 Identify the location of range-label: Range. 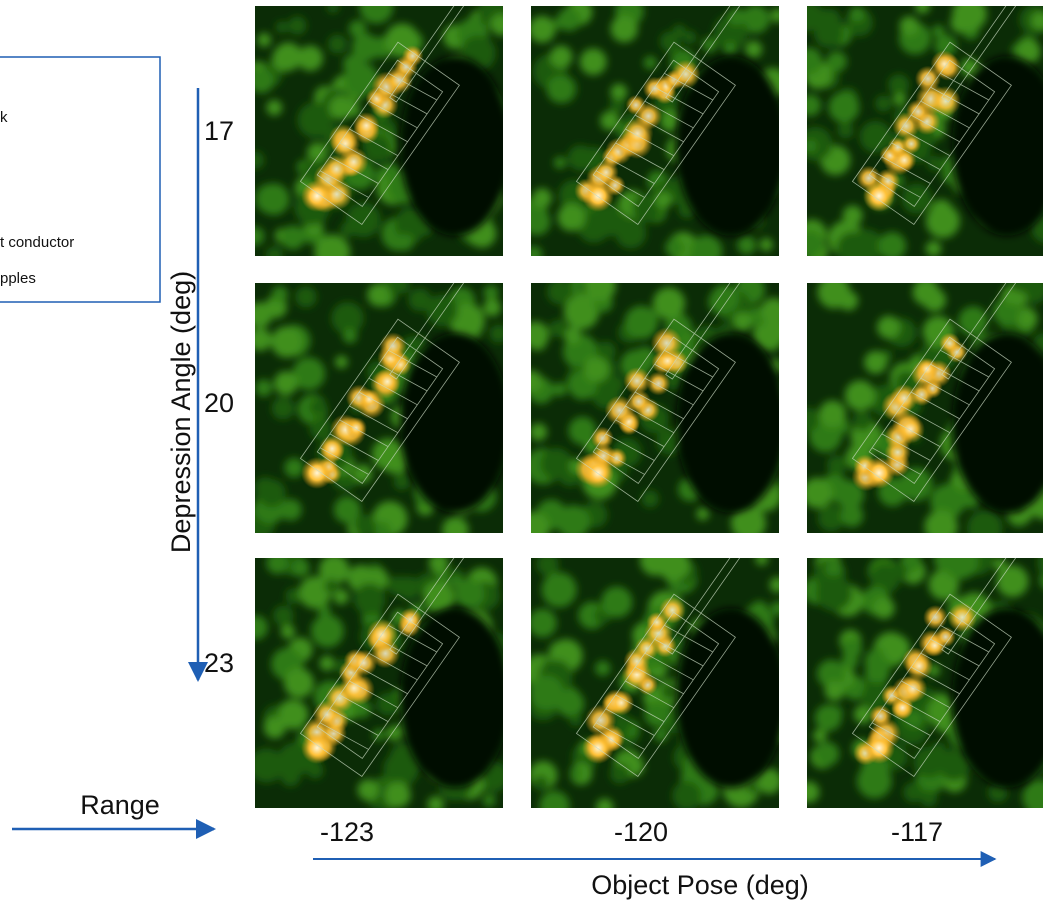
(120, 805).